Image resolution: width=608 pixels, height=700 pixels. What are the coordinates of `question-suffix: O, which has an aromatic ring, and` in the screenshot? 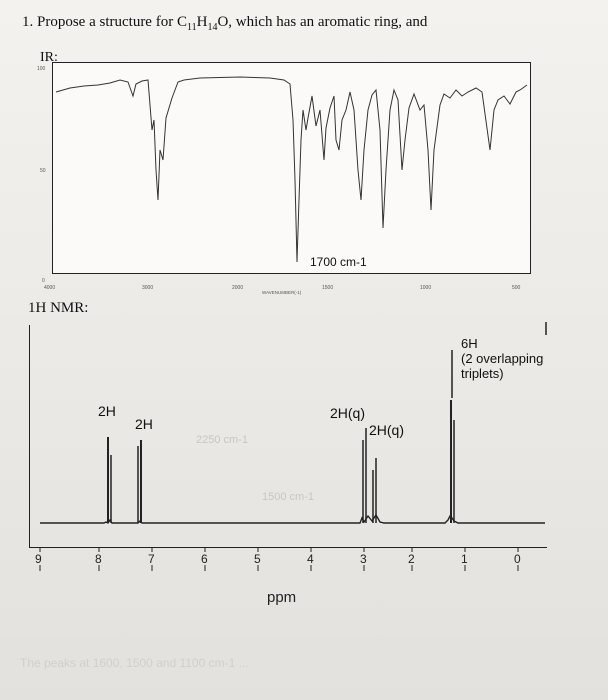 It's located at (322, 22).